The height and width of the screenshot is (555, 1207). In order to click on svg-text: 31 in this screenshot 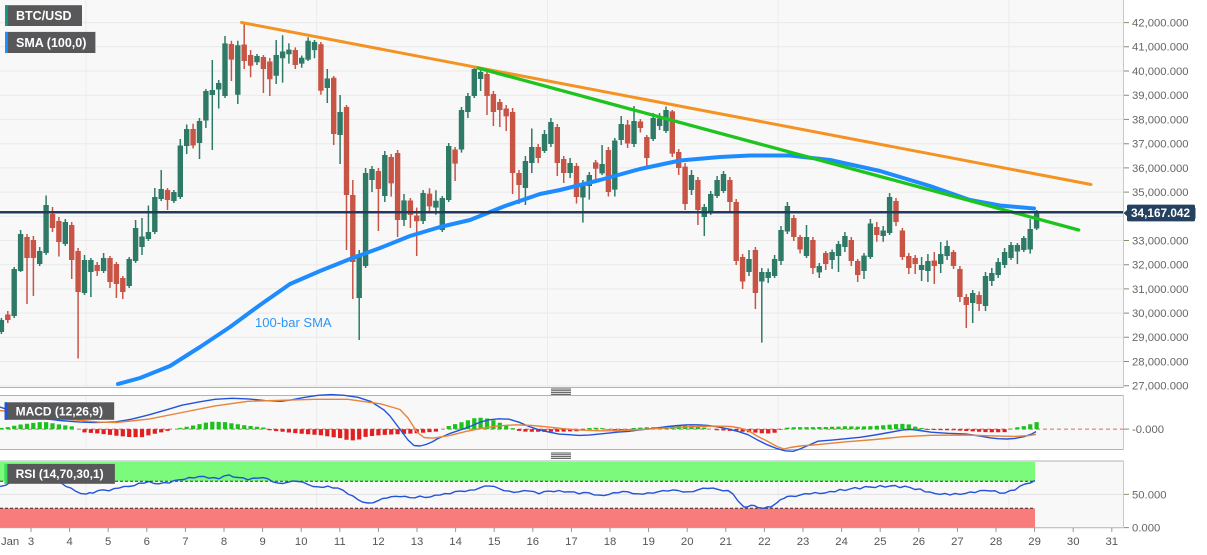, I will do `click(1112, 542)`.